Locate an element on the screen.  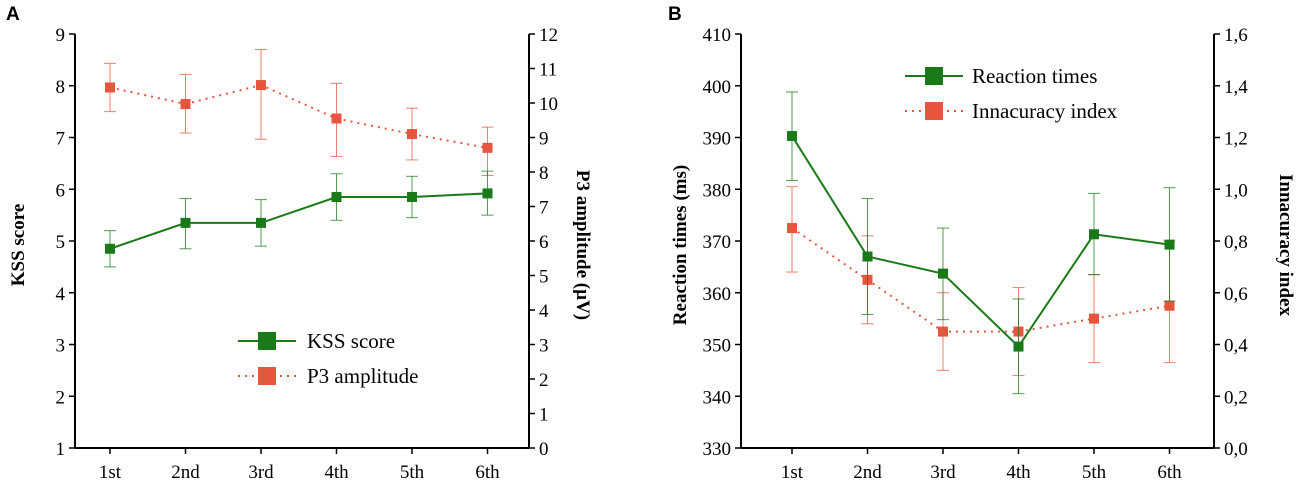
legend-marker-kss is located at coordinates (267, 341).